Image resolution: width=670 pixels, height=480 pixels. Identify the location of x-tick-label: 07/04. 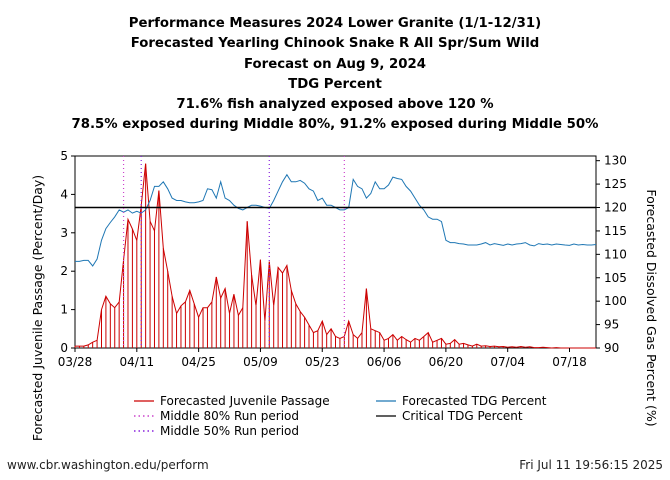
(507, 362).